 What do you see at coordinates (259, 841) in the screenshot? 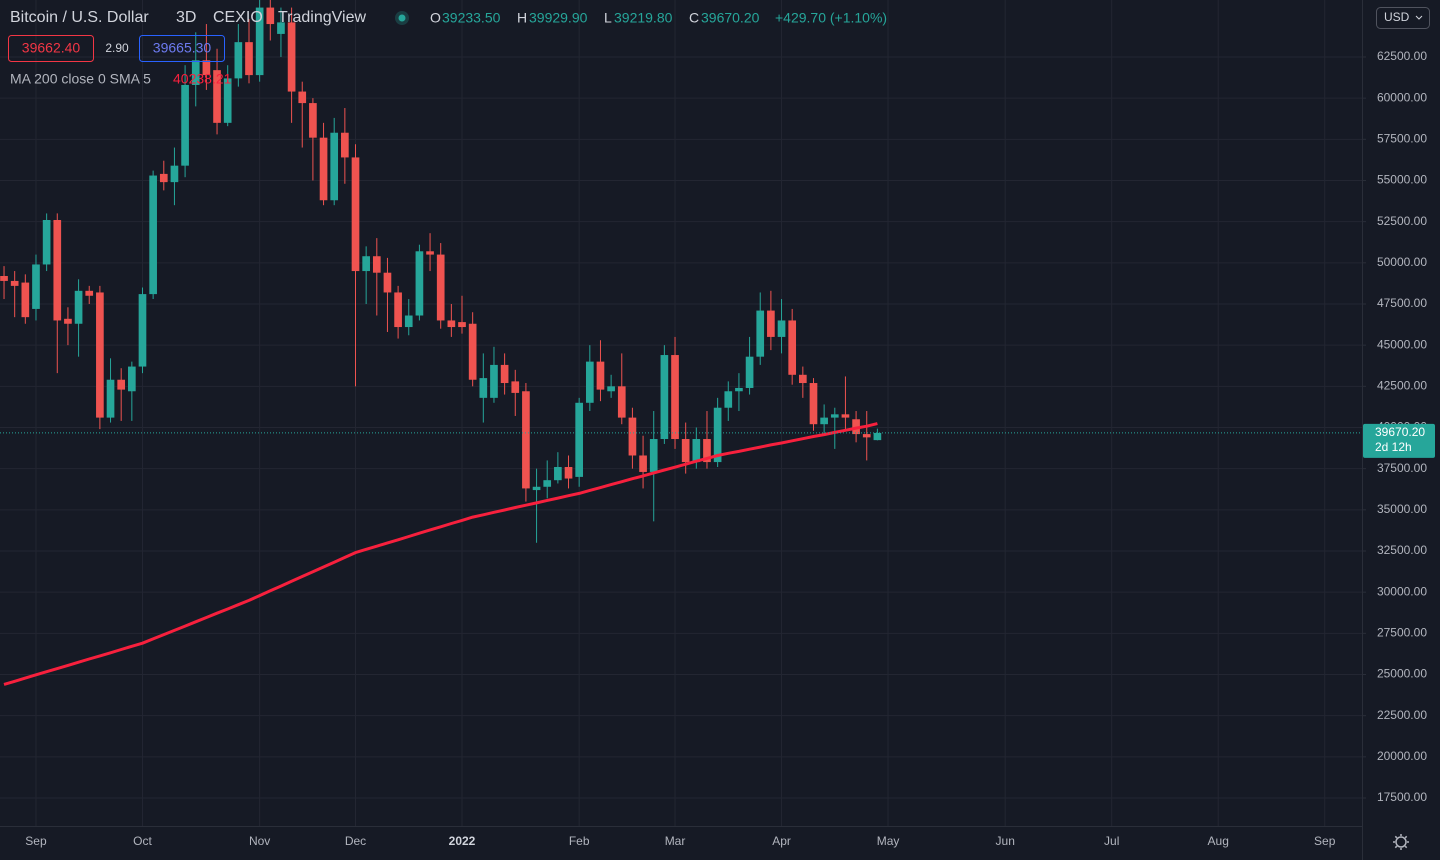
I see `x-tick-label: Nov` at bounding box center [259, 841].